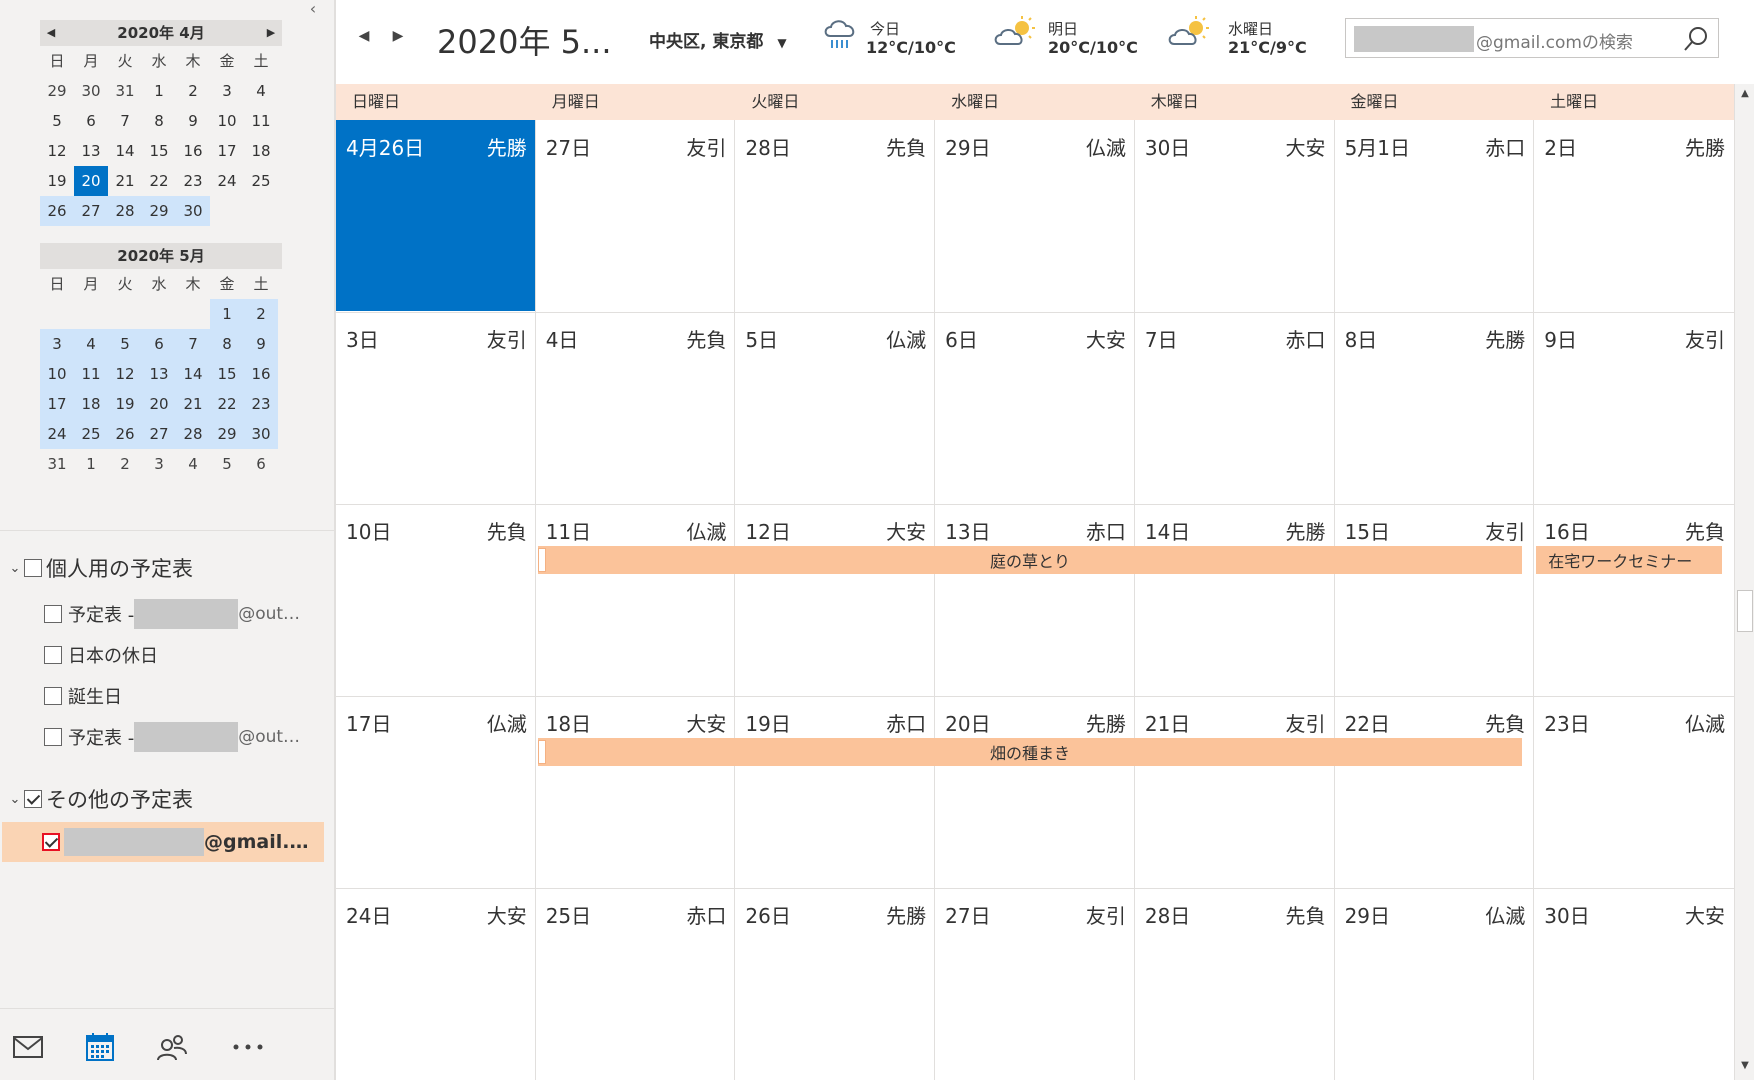 This screenshot has height=1080, width=1754. What do you see at coordinates (834, 215) in the screenshot?
I see `day-cell: 28日 先負` at bounding box center [834, 215].